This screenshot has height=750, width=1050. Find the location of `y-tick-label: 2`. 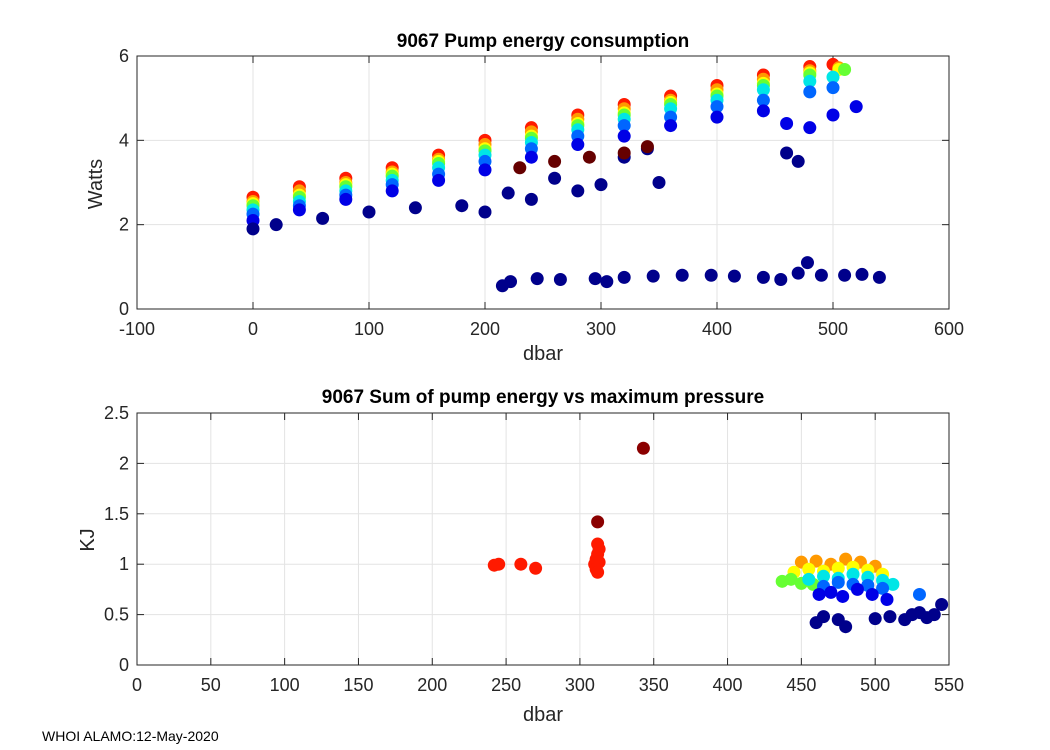

y-tick-label: 2 is located at coordinates (124, 463).